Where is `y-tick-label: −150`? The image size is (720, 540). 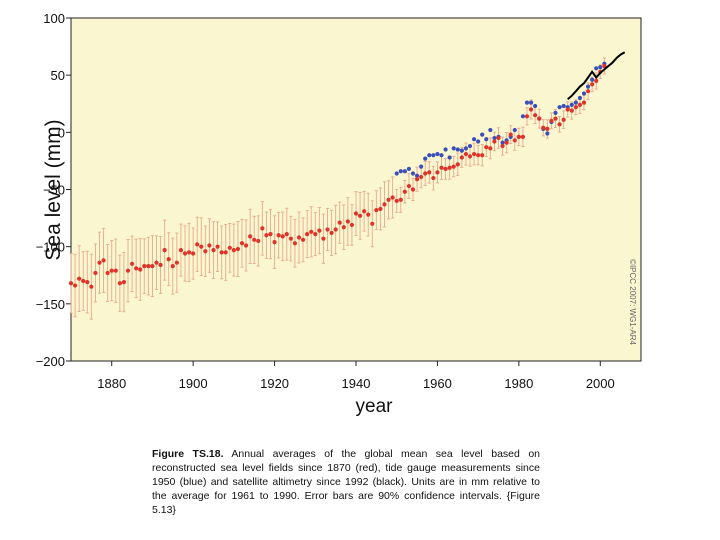
y-tick-label: −150 is located at coordinates (50, 304).